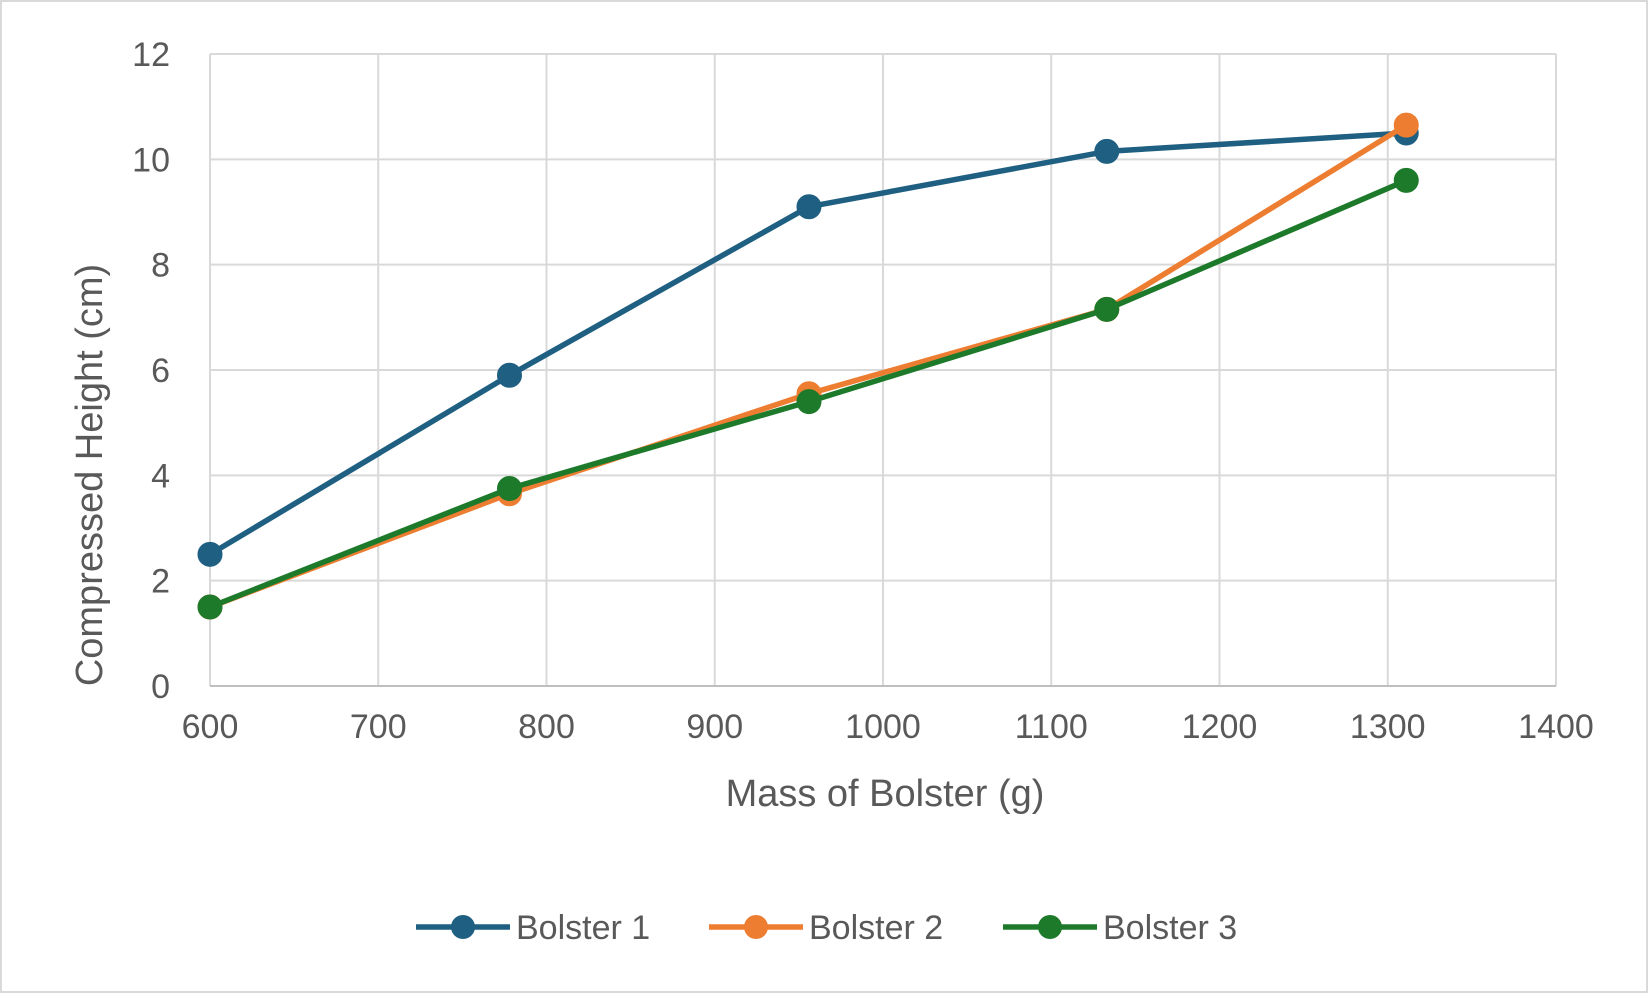 Image resolution: width=1648 pixels, height=995 pixels. What do you see at coordinates (1220, 727) in the screenshot?
I see `x-tick-label: 1200` at bounding box center [1220, 727].